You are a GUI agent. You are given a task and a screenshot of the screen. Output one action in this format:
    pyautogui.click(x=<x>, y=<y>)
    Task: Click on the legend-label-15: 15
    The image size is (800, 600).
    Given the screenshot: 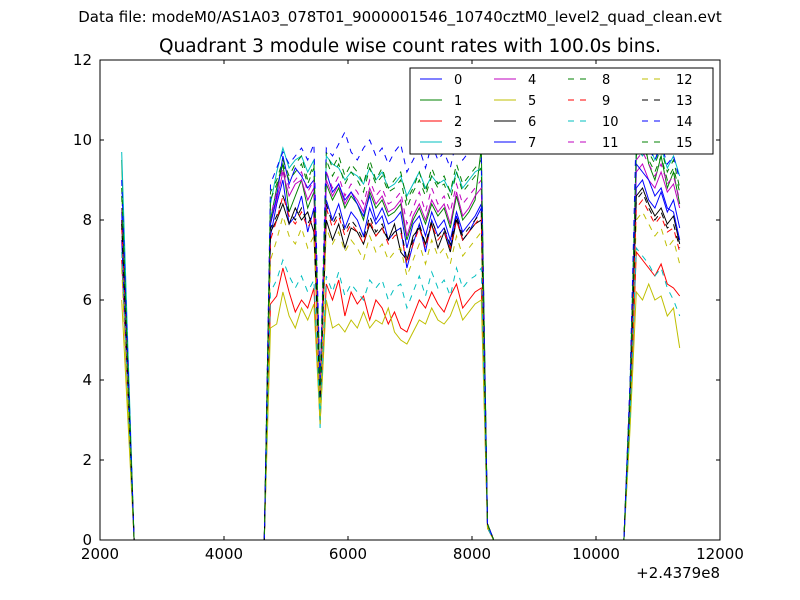 What is the action you would take?
    pyautogui.click(x=684, y=143)
    